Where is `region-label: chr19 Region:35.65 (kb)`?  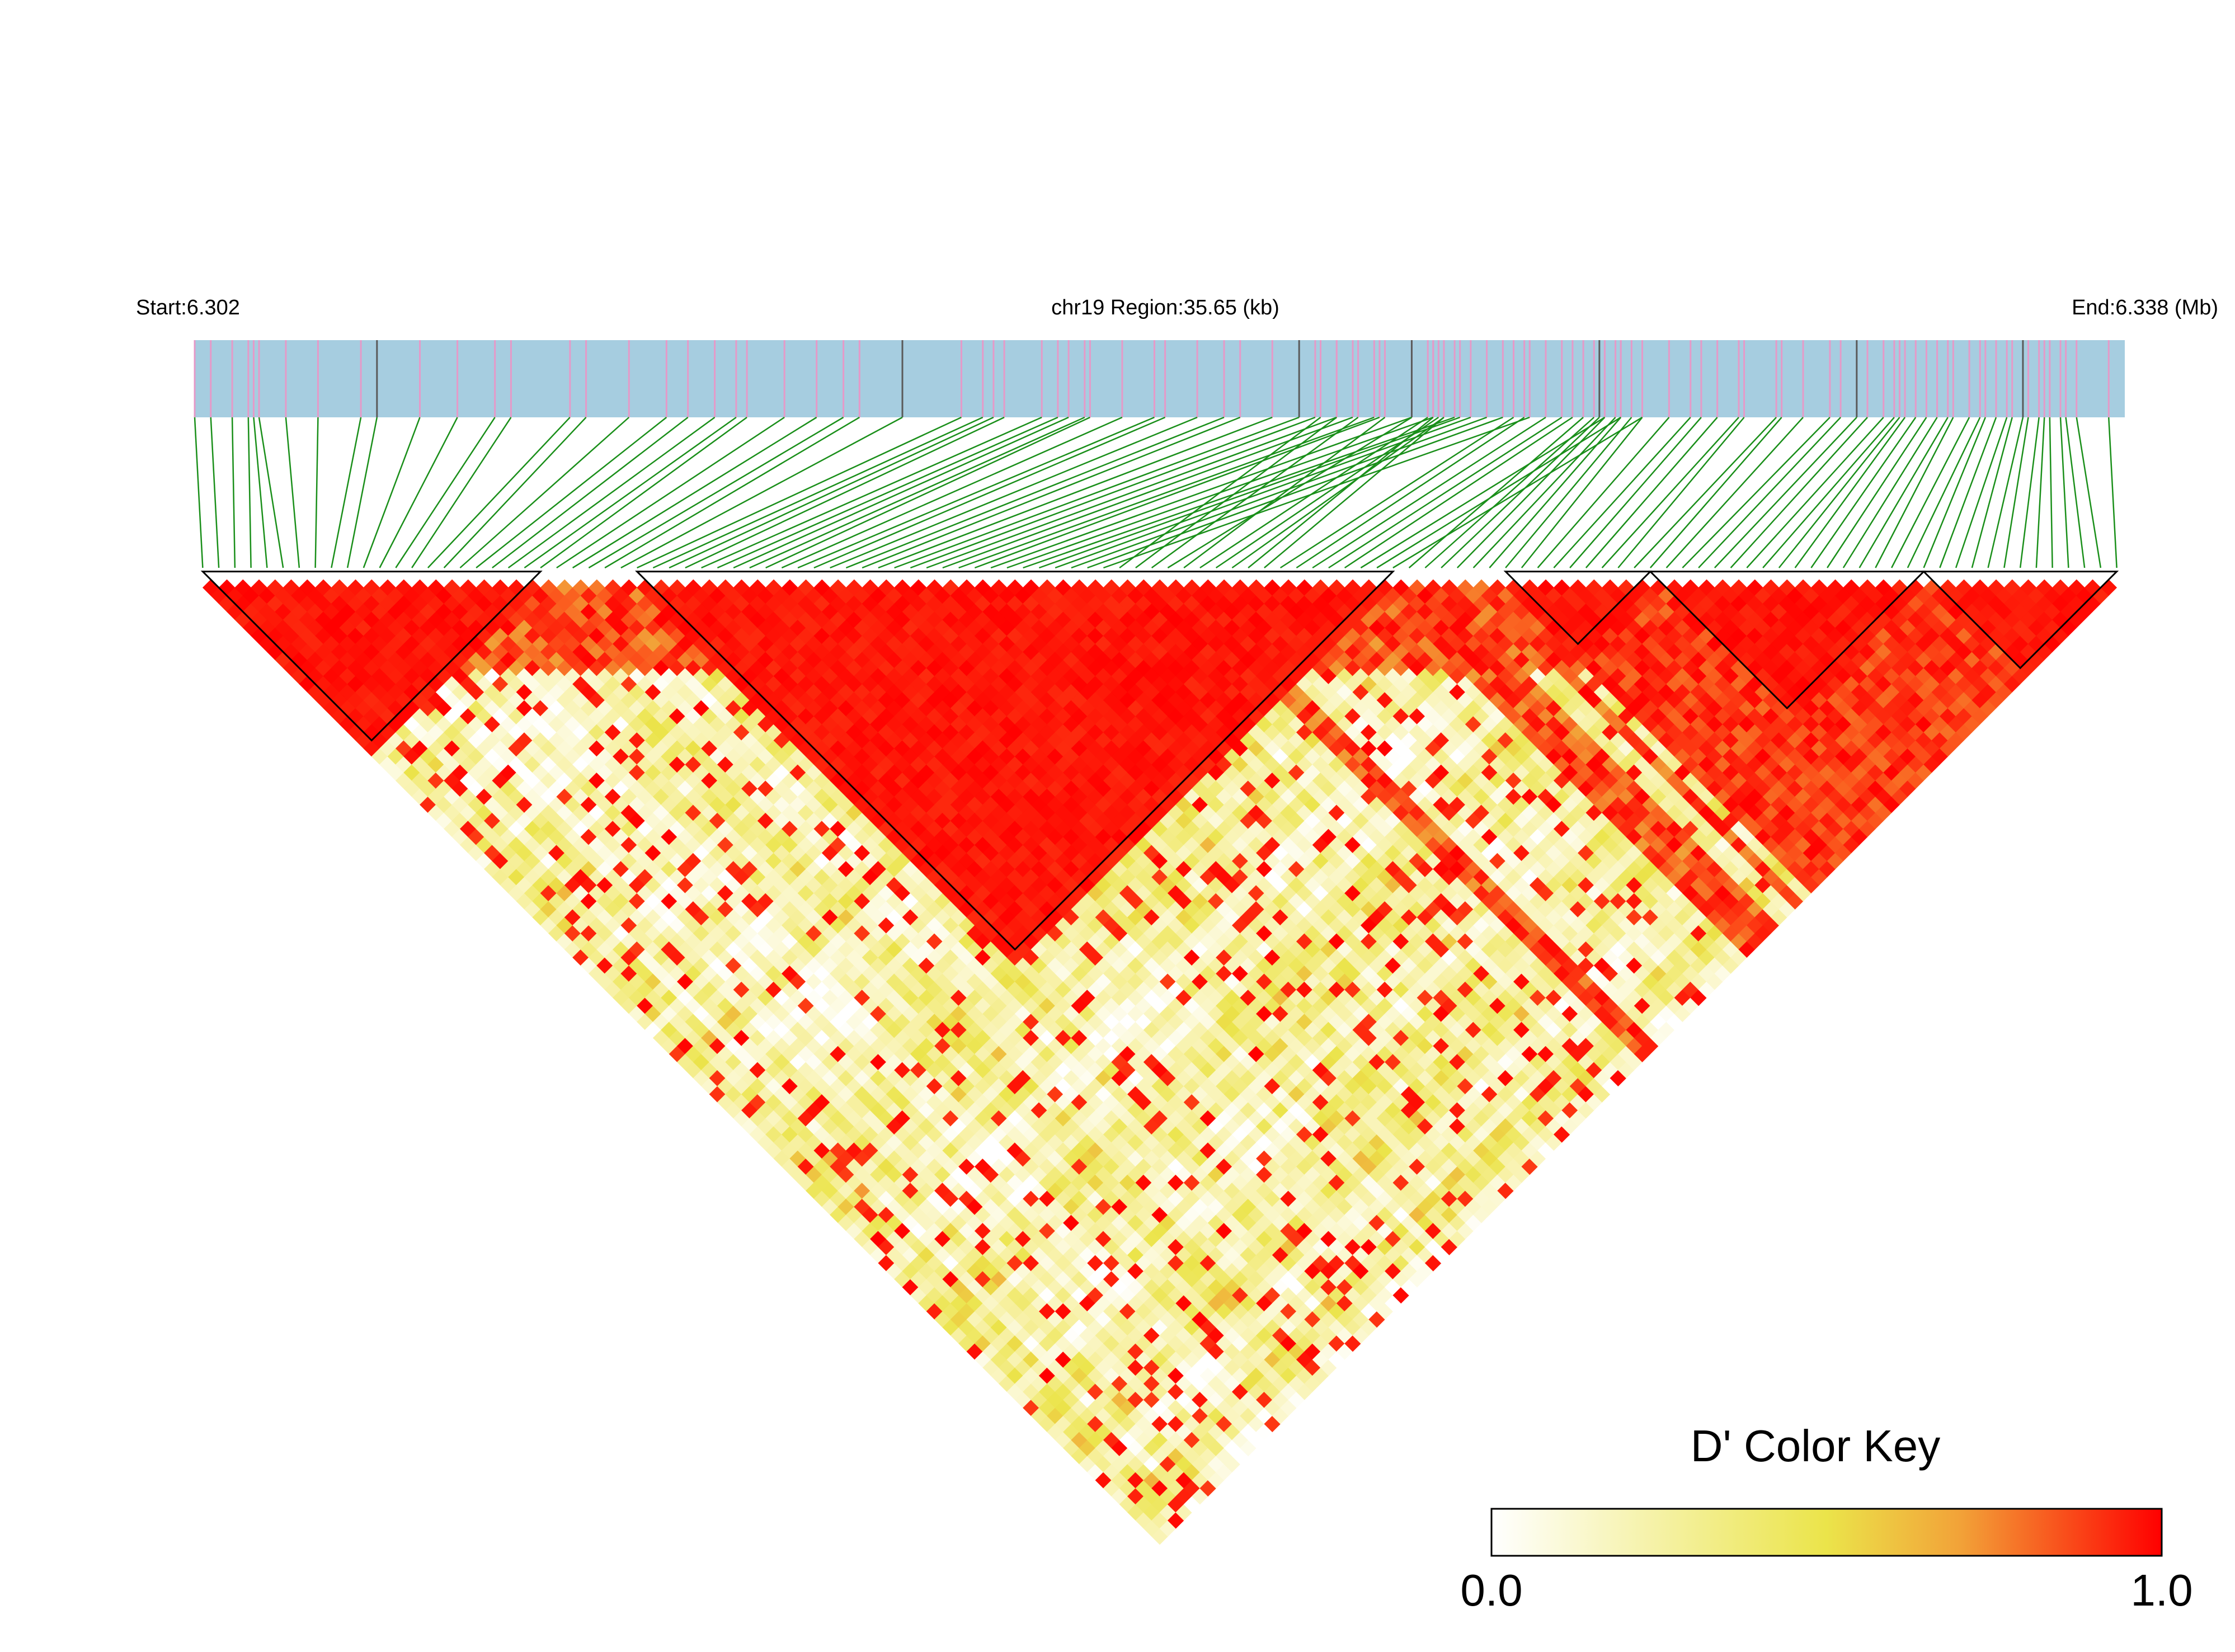 region-label: chr19 Region:35.65 (kb) is located at coordinates (1165, 308).